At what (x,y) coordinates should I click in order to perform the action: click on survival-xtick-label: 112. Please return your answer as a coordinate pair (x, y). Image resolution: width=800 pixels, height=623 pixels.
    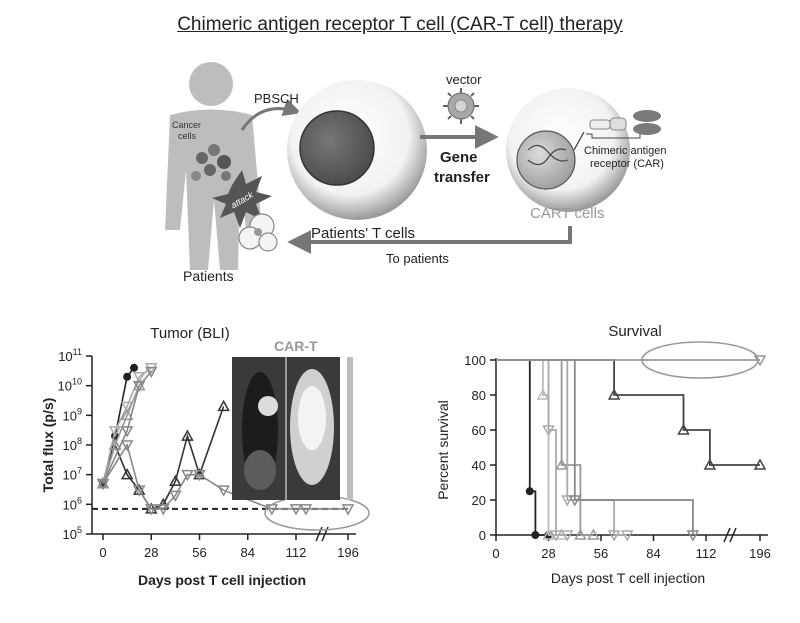
    Looking at the image, I should click on (706, 553).